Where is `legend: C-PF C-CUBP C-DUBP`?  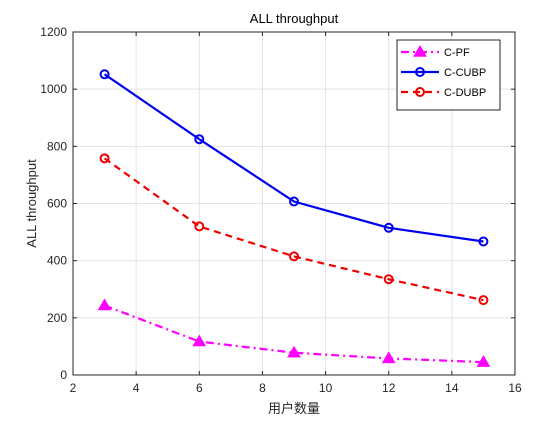
legend: C-PF C-CUBP C-DUBP is located at coordinates (448, 75).